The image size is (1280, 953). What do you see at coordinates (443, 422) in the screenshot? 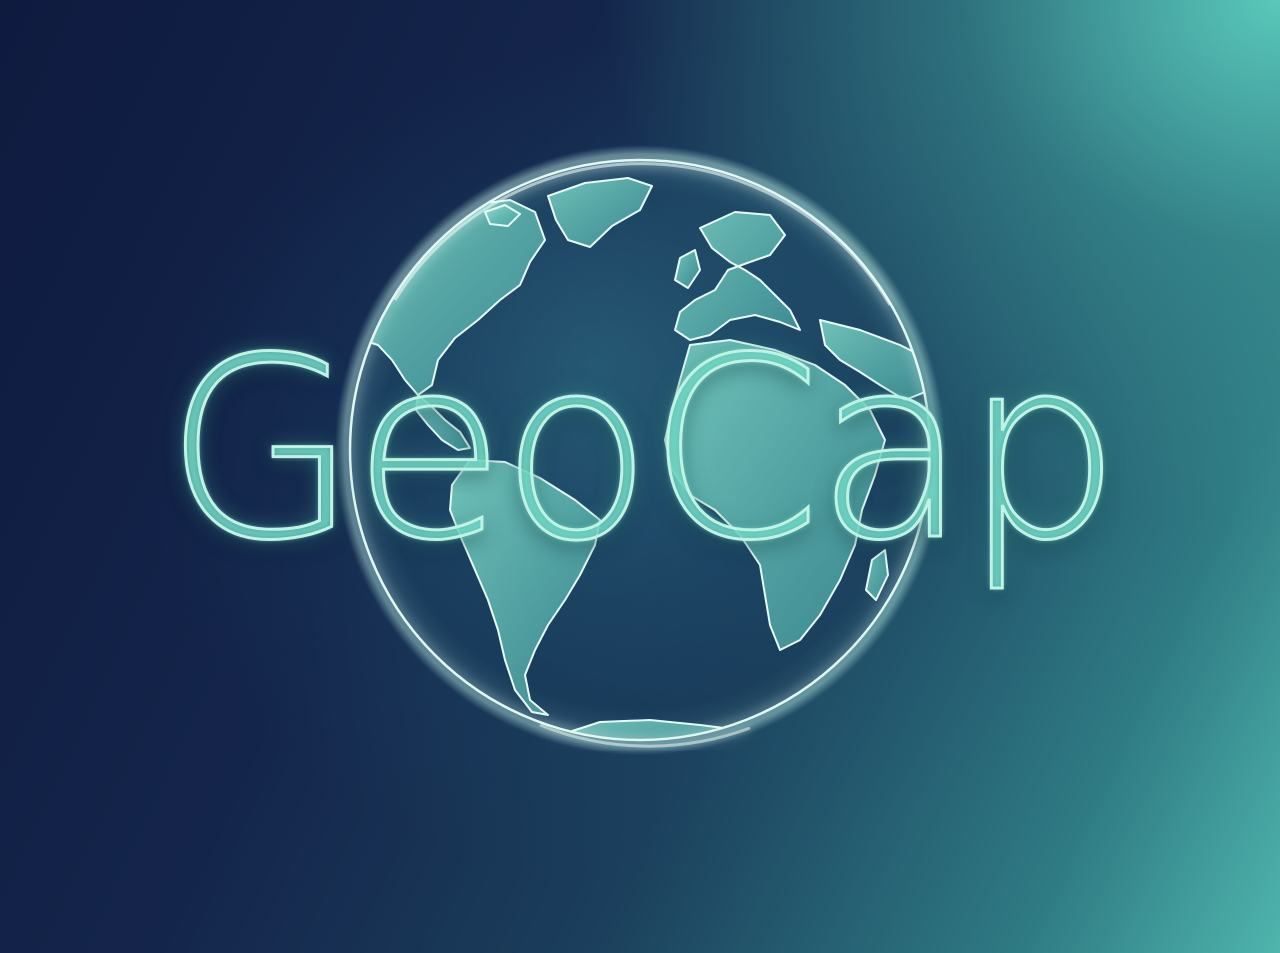
I see `continent-central-america` at bounding box center [443, 422].